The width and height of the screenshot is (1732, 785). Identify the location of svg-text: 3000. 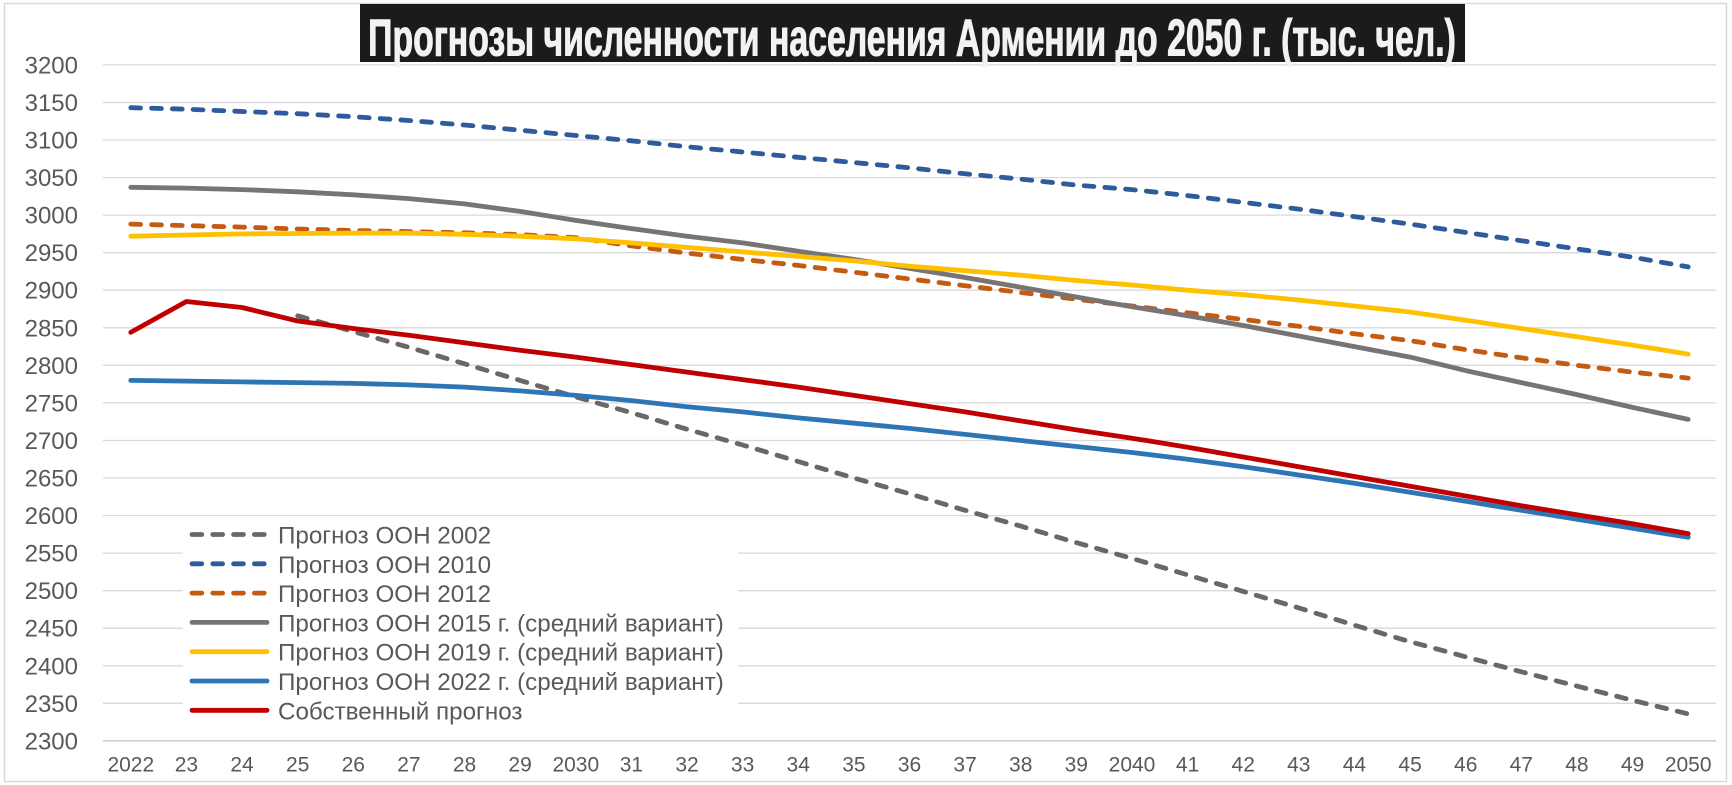
(51, 216).